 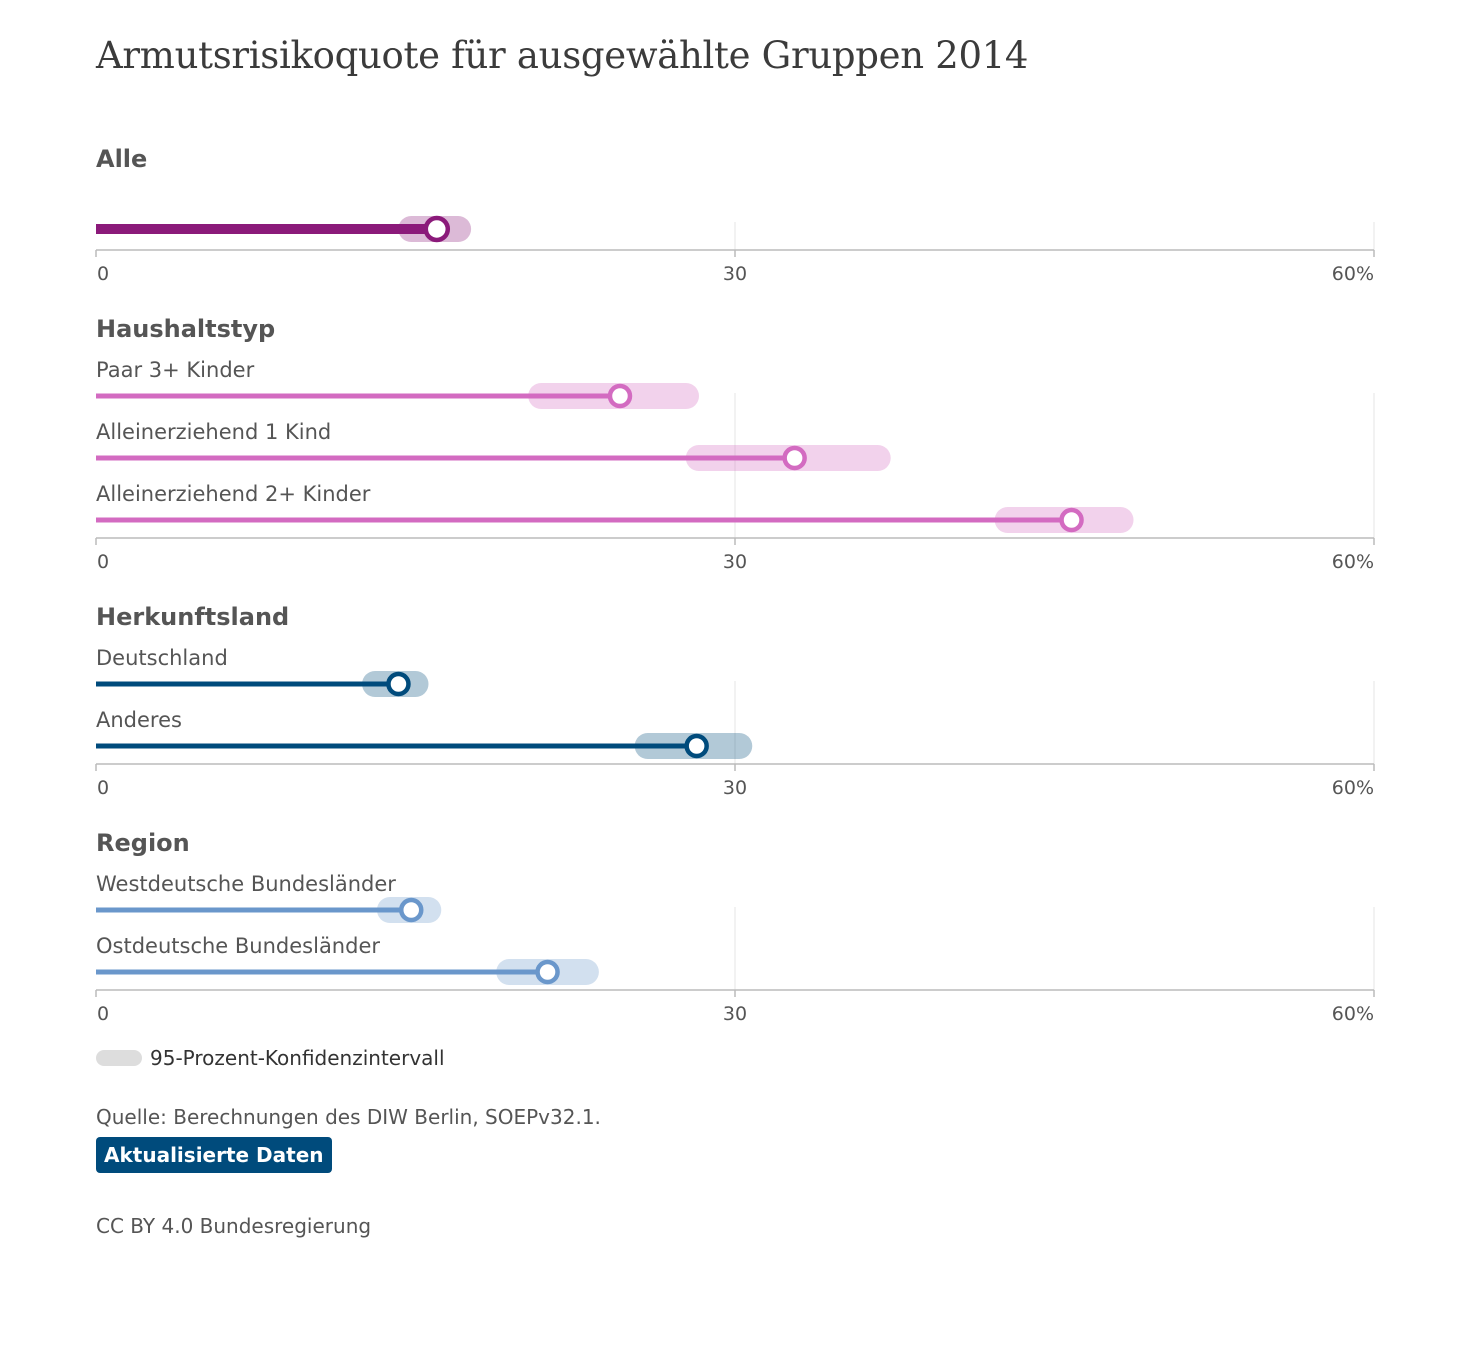 I want to click on updated-data-button: Aktualisierte Daten, so click(x=214, y=1155).